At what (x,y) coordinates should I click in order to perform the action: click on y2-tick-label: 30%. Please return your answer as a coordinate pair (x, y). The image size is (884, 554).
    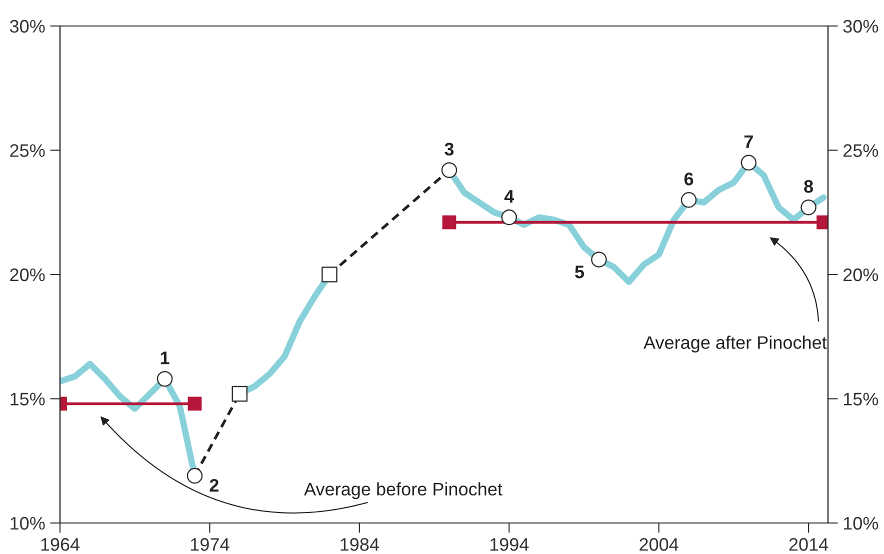
    Looking at the image, I should click on (860, 26).